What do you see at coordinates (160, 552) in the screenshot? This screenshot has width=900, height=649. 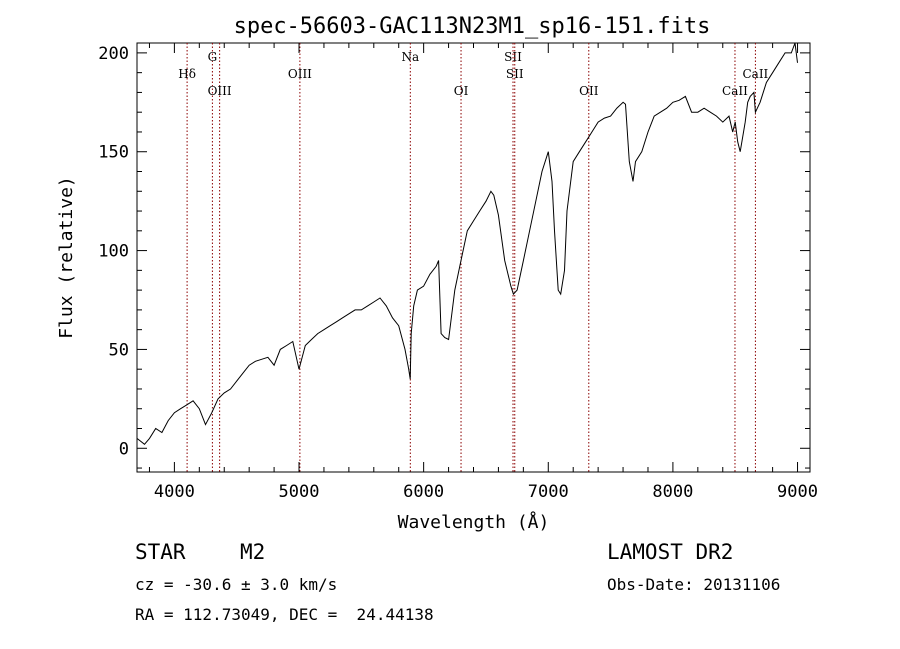 I see `object-class: STAR` at bounding box center [160, 552].